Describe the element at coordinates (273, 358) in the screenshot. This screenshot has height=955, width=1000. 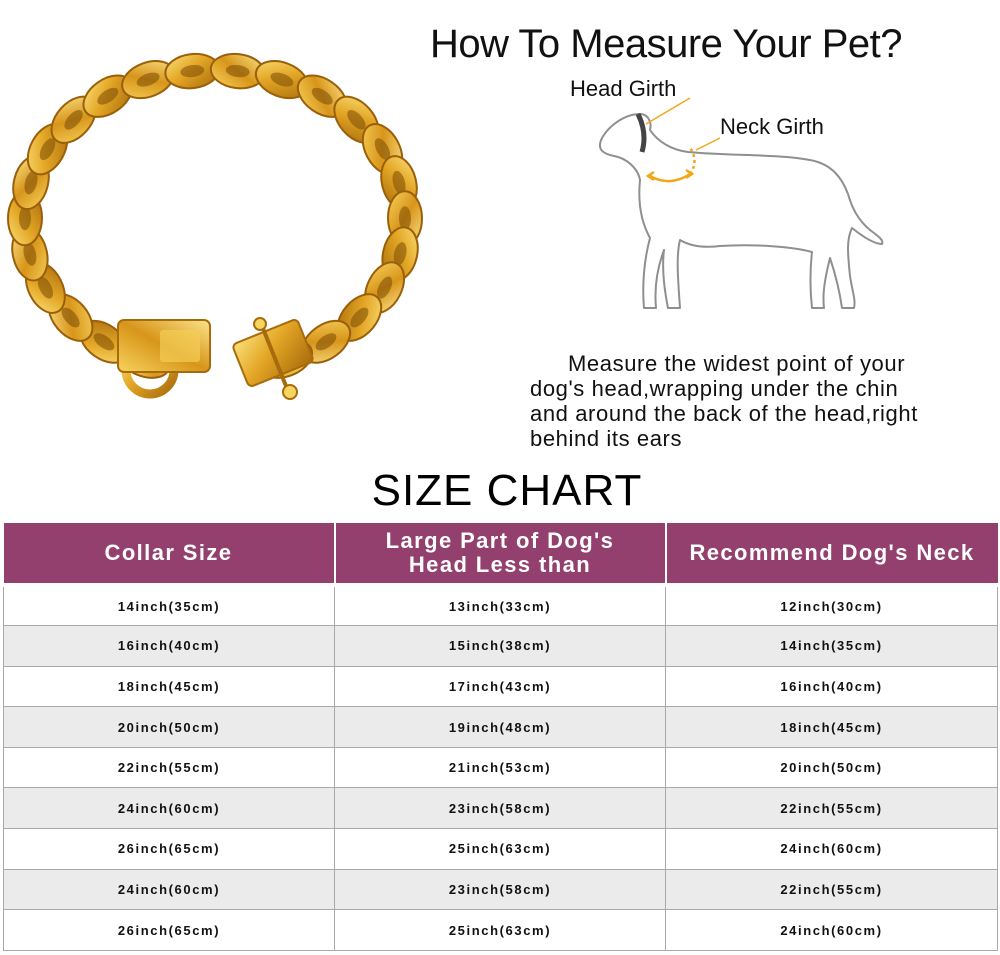
I see `clasp-buckle` at that location.